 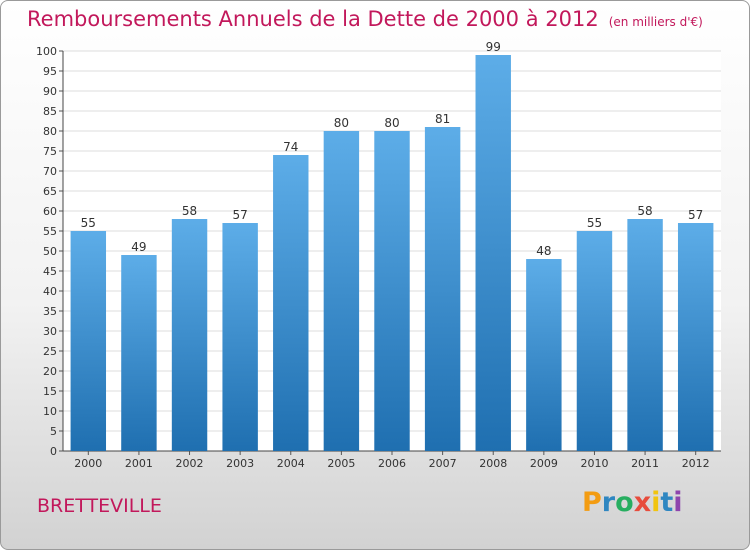 I want to click on x-tick-label: 2008, so click(x=493, y=463).